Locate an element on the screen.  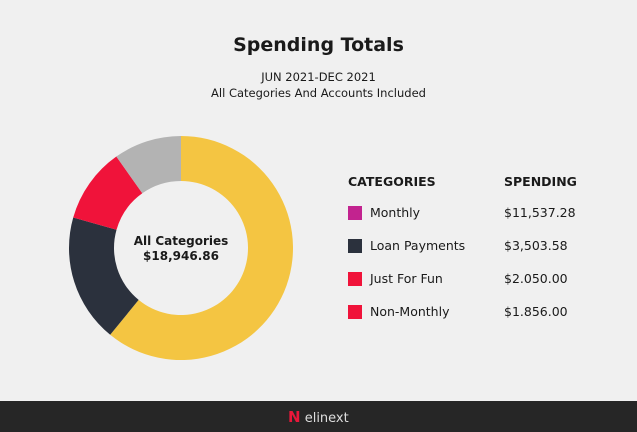
page-title: Spending Totals is located at coordinates (318, 45).